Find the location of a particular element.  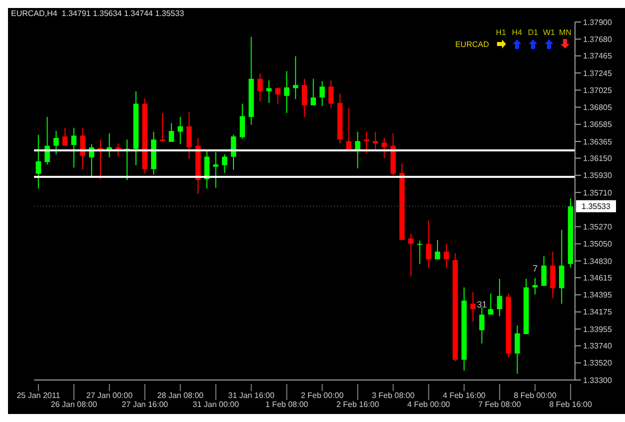

annotation: H1 is located at coordinates (501, 32).